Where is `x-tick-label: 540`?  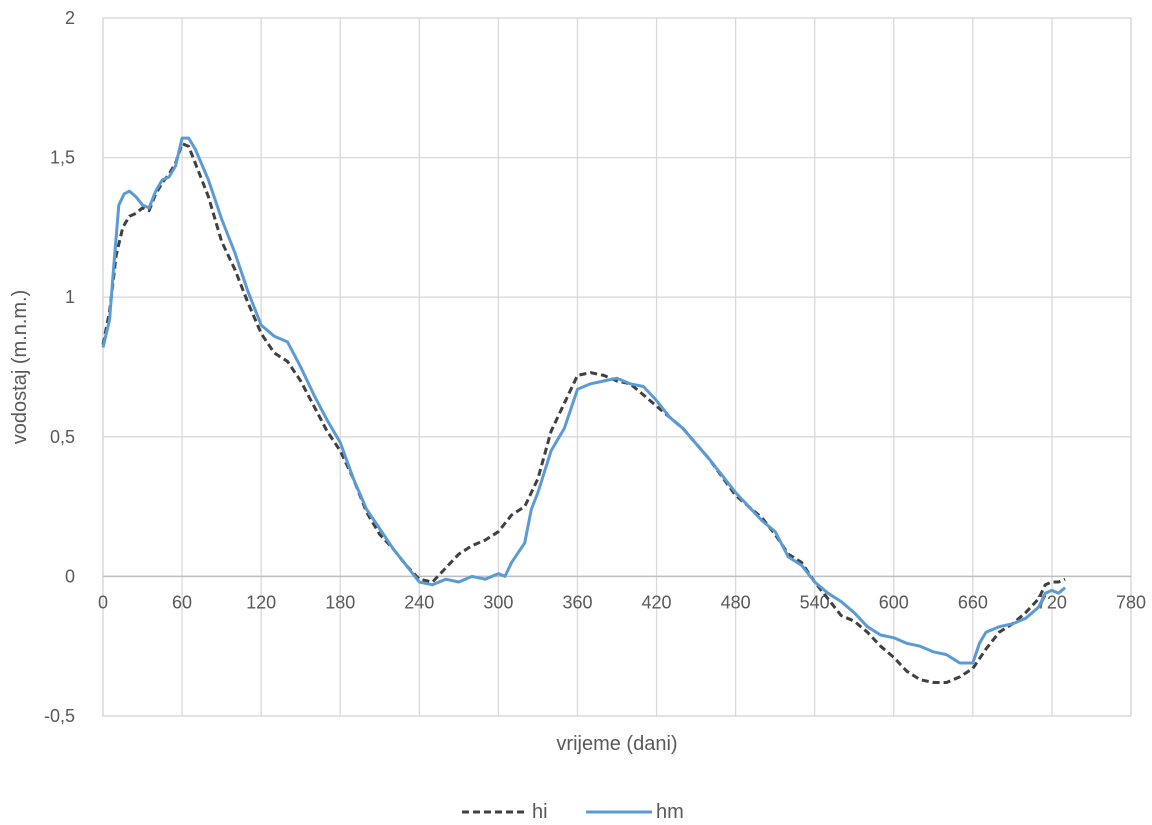 x-tick-label: 540 is located at coordinates (815, 602).